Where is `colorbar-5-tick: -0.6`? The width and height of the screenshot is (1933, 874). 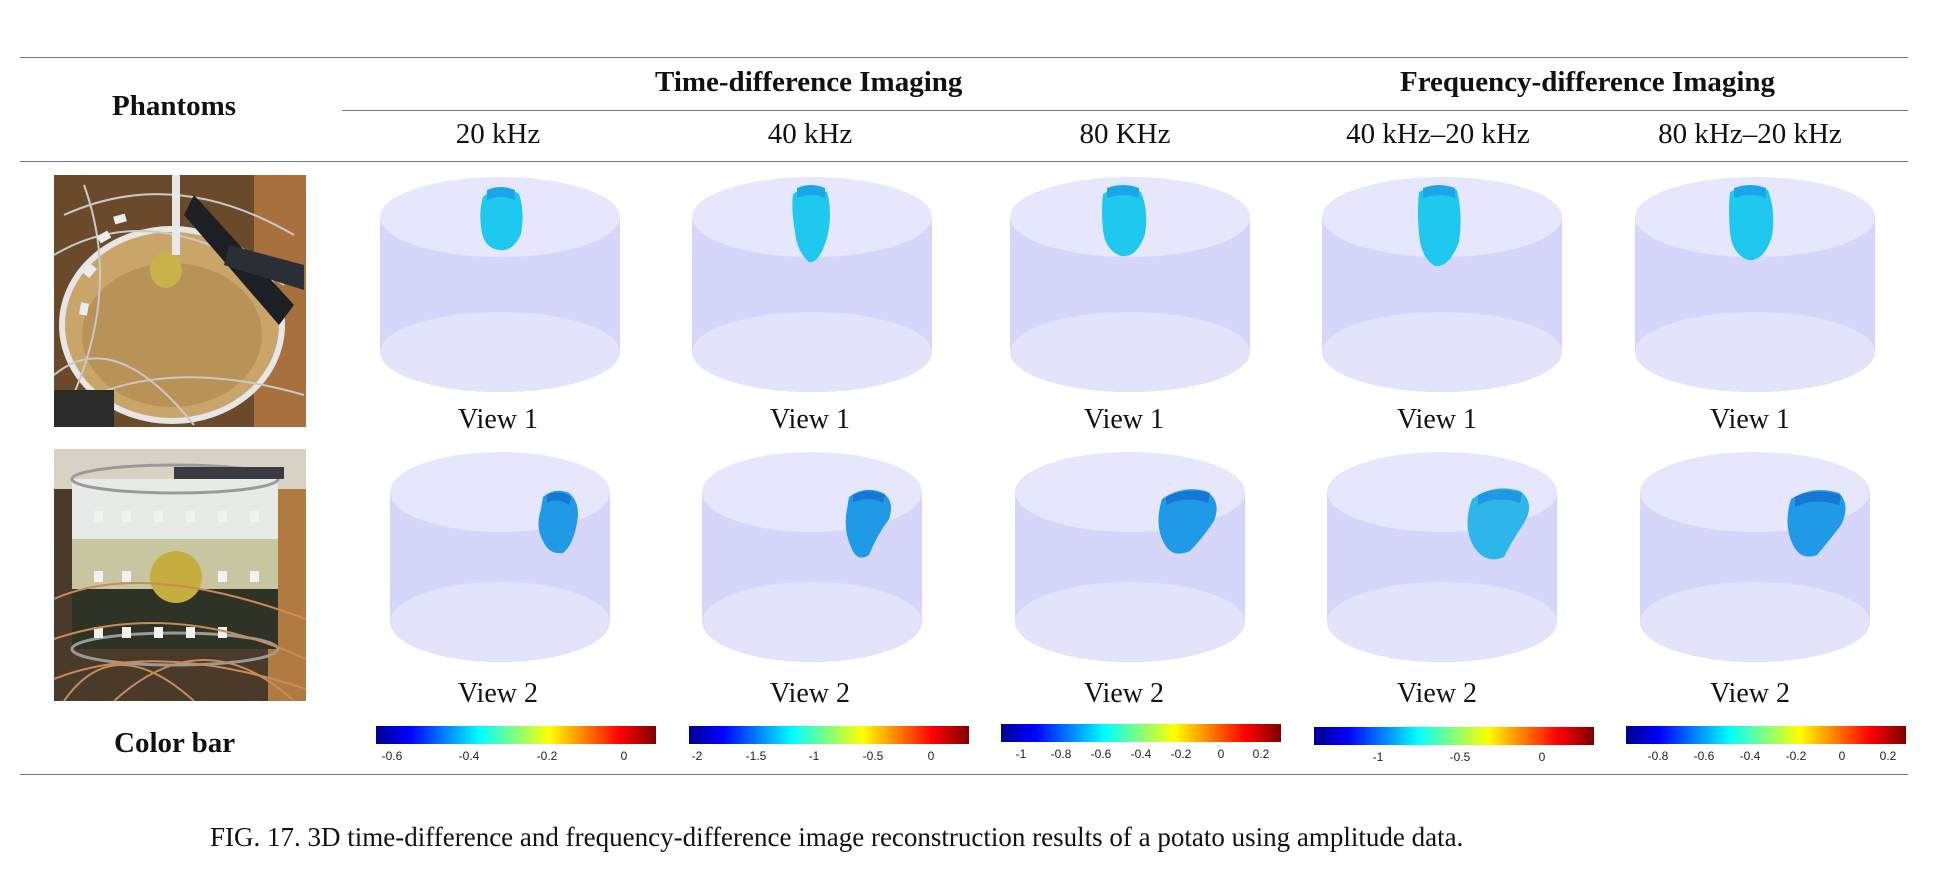
colorbar-5-tick: -0.6 is located at coordinates (1704, 756).